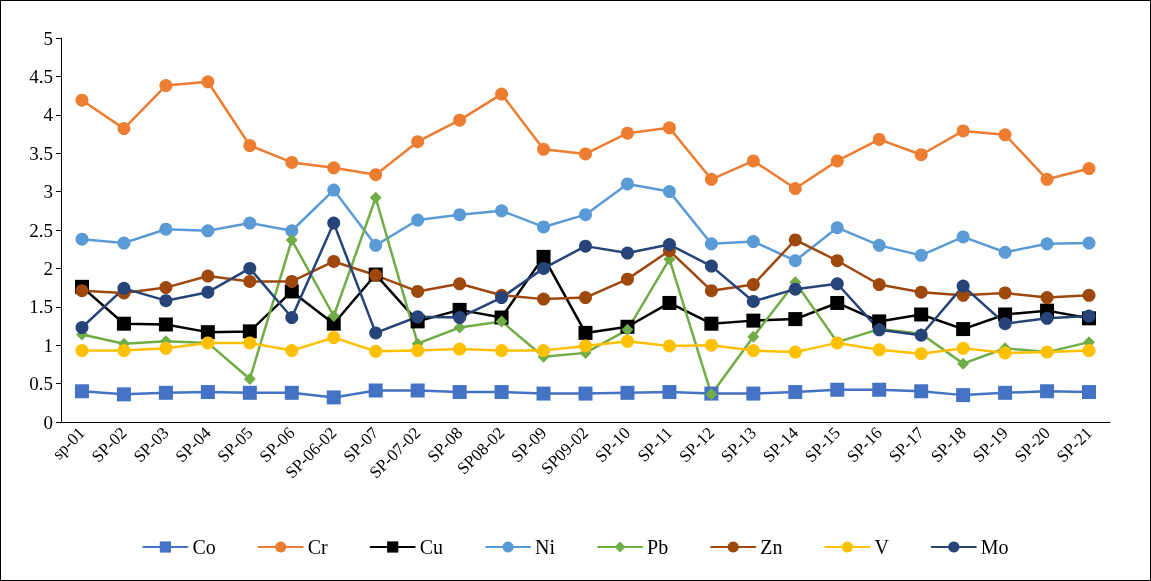 The width and height of the screenshot is (1151, 581). What do you see at coordinates (48, 422) in the screenshot?
I see `y-tick-label: 0` at bounding box center [48, 422].